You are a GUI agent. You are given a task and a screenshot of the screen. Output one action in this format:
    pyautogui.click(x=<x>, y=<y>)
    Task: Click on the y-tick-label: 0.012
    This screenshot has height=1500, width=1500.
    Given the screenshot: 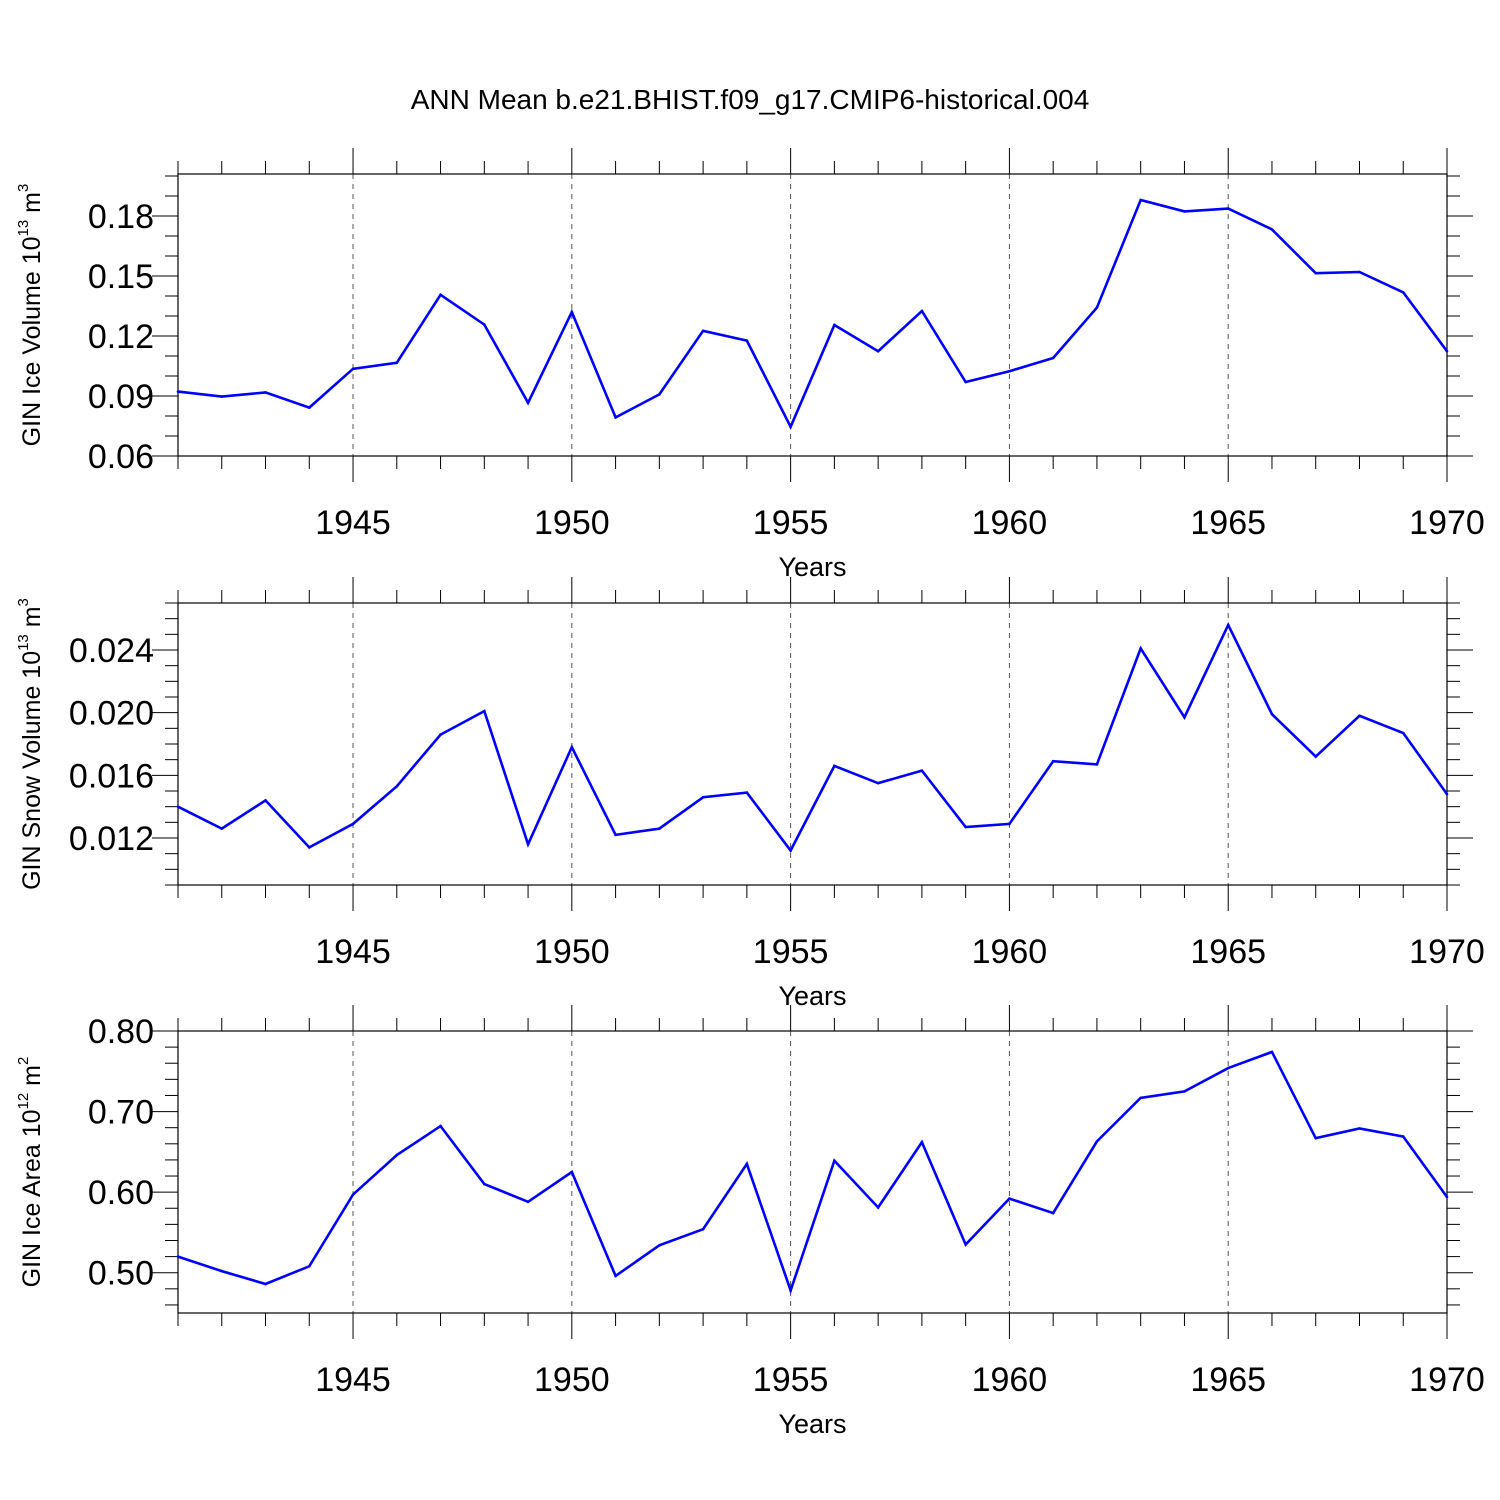 What is the action you would take?
    pyautogui.click(x=111, y=839)
    